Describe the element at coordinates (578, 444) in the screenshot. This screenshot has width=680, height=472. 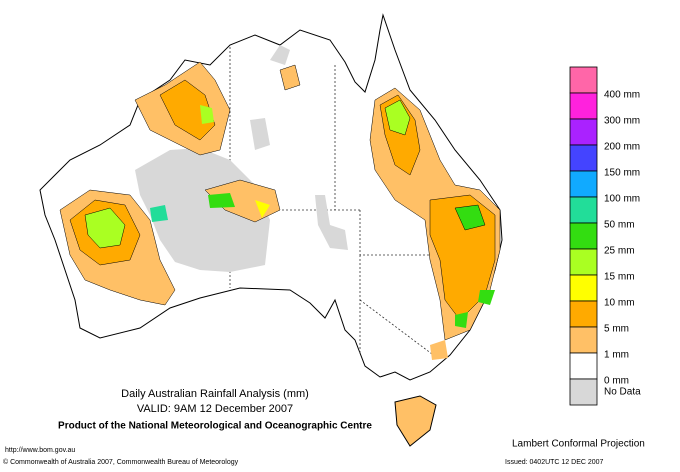
I see `projection: Lambert Conformal Projection` at that location.